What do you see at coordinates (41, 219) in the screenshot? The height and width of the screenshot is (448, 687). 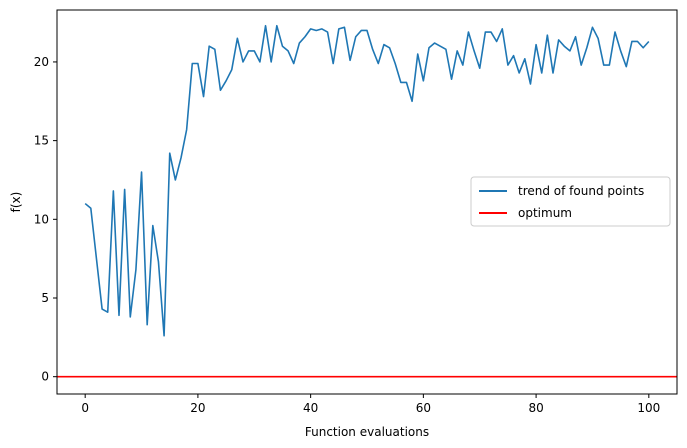 I see `y-tick-label: 10` at bounding box center [41, 219].